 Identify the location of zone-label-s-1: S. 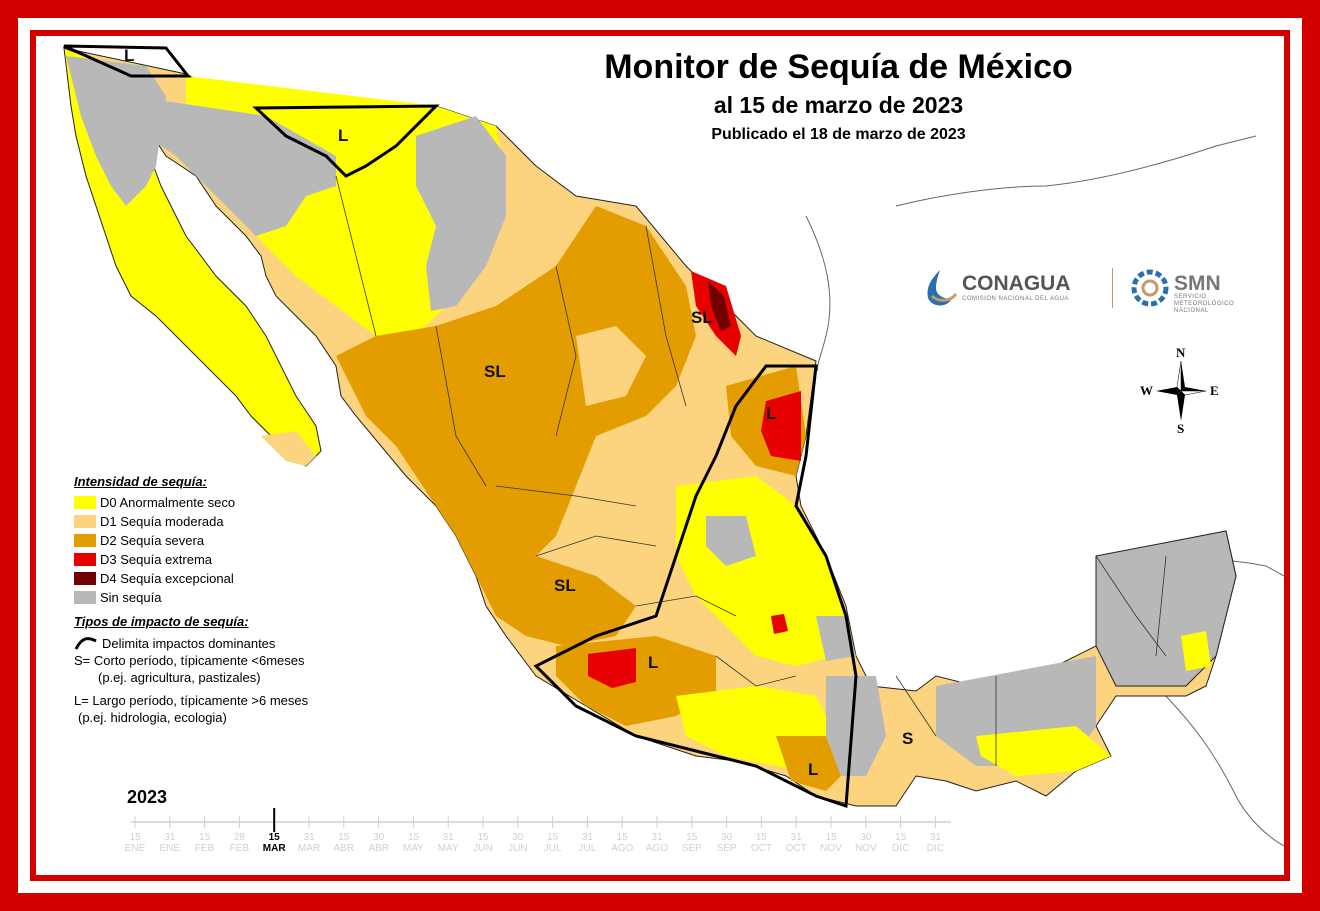
(908, 738).